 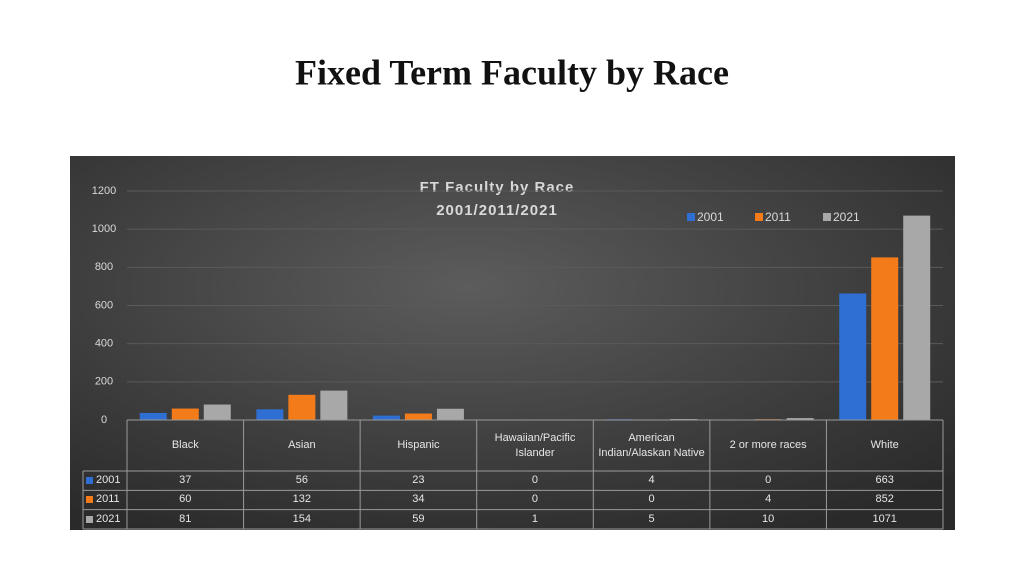 I want to click on table-value: 132, so click(x=302, y=499).